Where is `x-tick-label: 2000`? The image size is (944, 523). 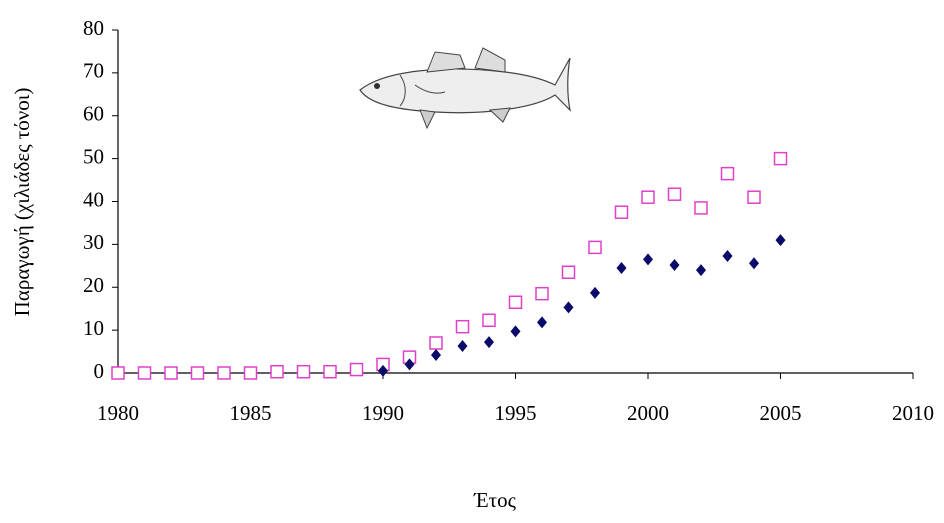 x-tick-label: 2000 is located at coordinates (648, 413).